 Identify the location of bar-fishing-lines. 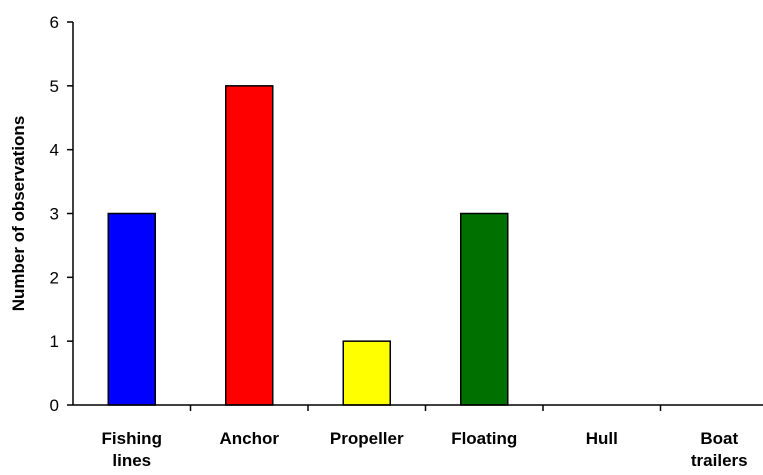
(131, 309).